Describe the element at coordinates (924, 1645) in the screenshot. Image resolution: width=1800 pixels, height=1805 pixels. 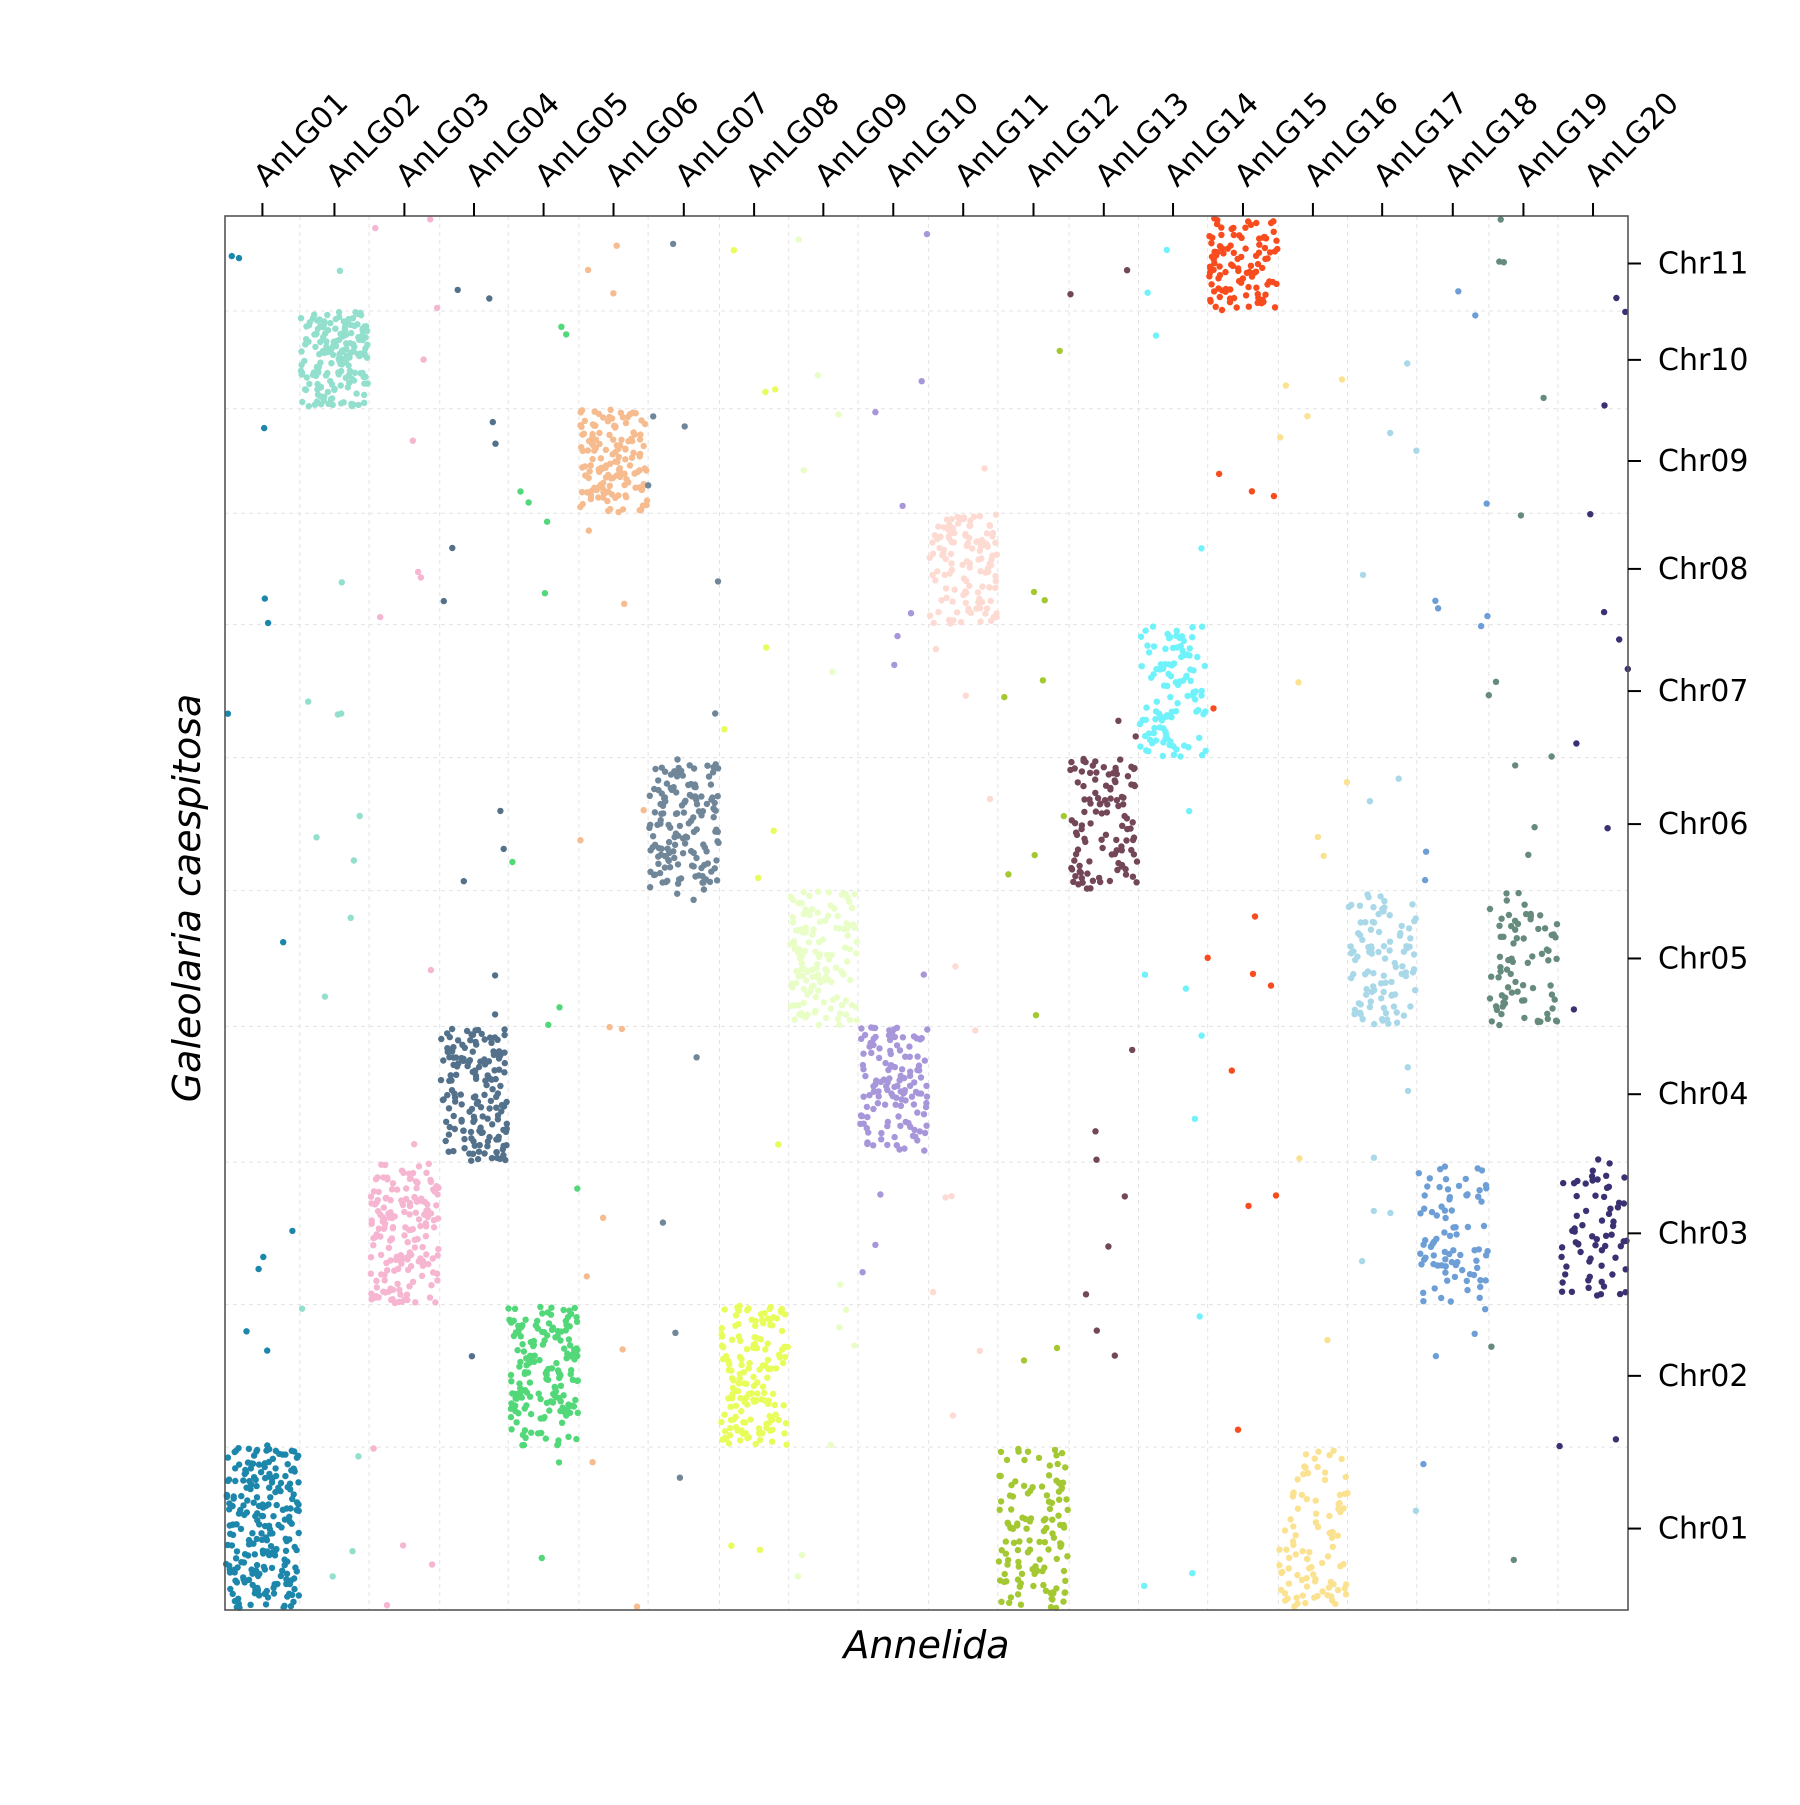
I see `x-axis-title: Annelida` at that location.